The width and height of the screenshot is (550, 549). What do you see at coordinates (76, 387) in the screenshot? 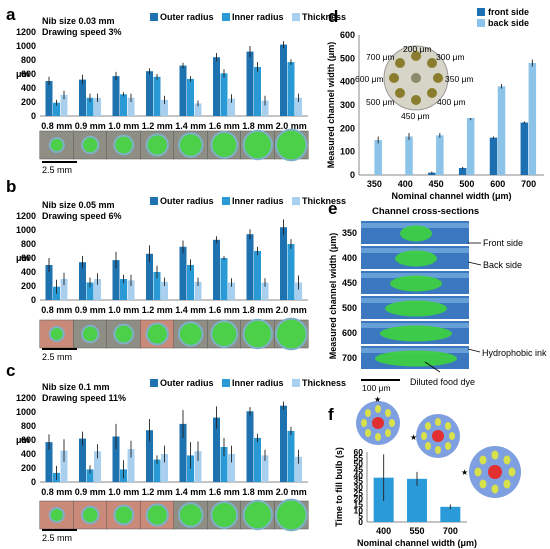
I see `annot1-c: Nib size 0.1 mm` at bounding box center [76, 387].